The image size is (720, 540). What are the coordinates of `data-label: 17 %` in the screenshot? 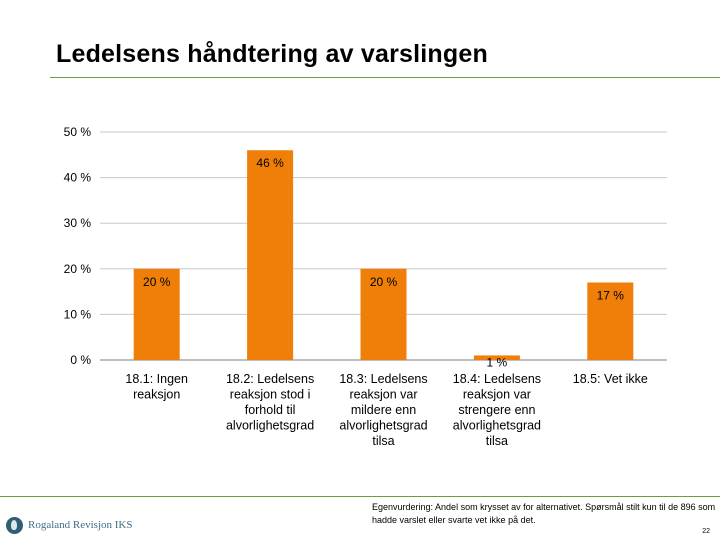 It's located at (611, 295).